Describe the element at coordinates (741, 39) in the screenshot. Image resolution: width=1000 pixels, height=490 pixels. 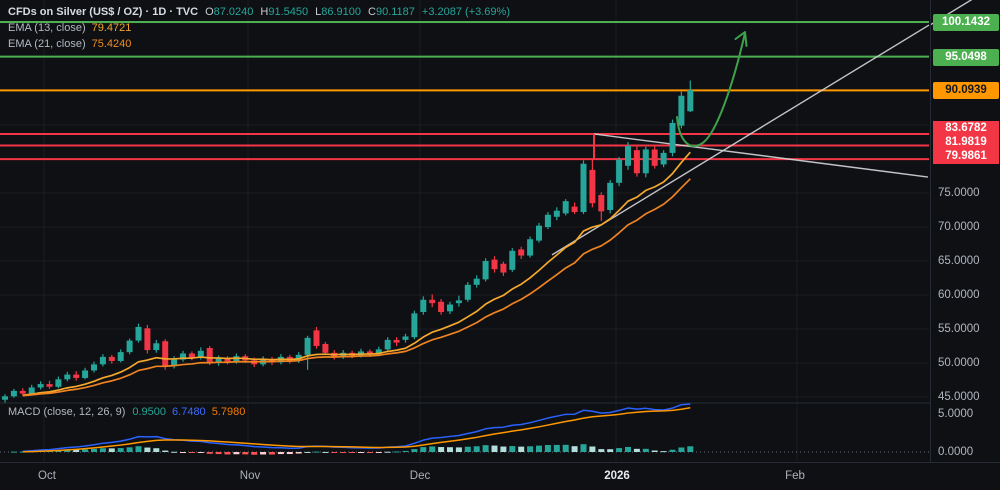
I see `projection-arrow-head` at that location.